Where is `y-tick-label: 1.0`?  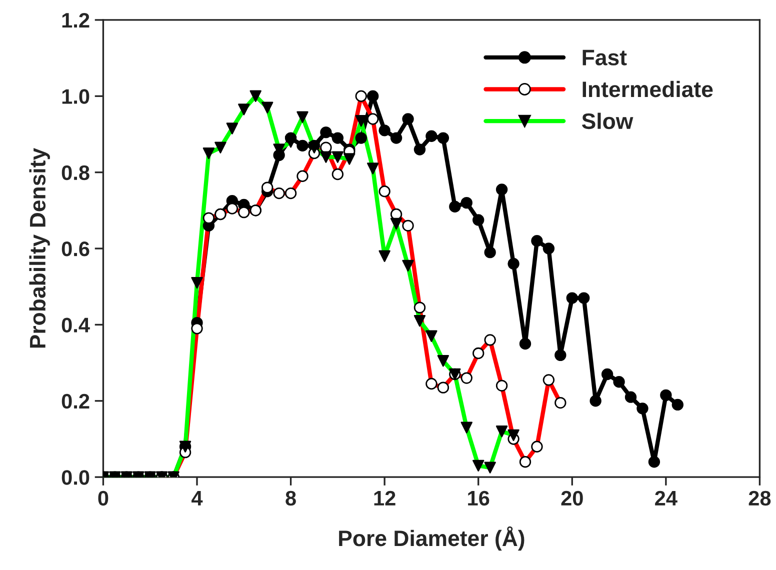 y-tick-label: 1.0 is located at coordinates (76, 96).